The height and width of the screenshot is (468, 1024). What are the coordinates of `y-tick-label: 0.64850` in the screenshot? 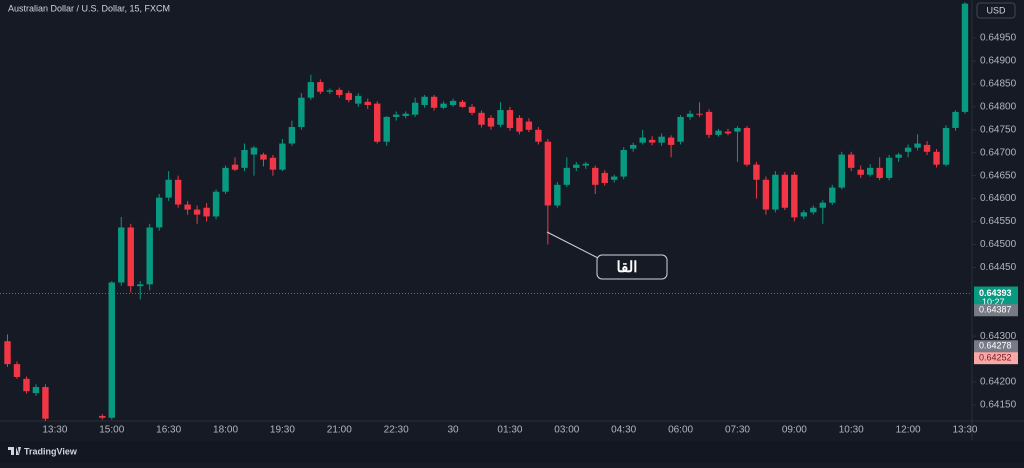 It's located at (998, 84).